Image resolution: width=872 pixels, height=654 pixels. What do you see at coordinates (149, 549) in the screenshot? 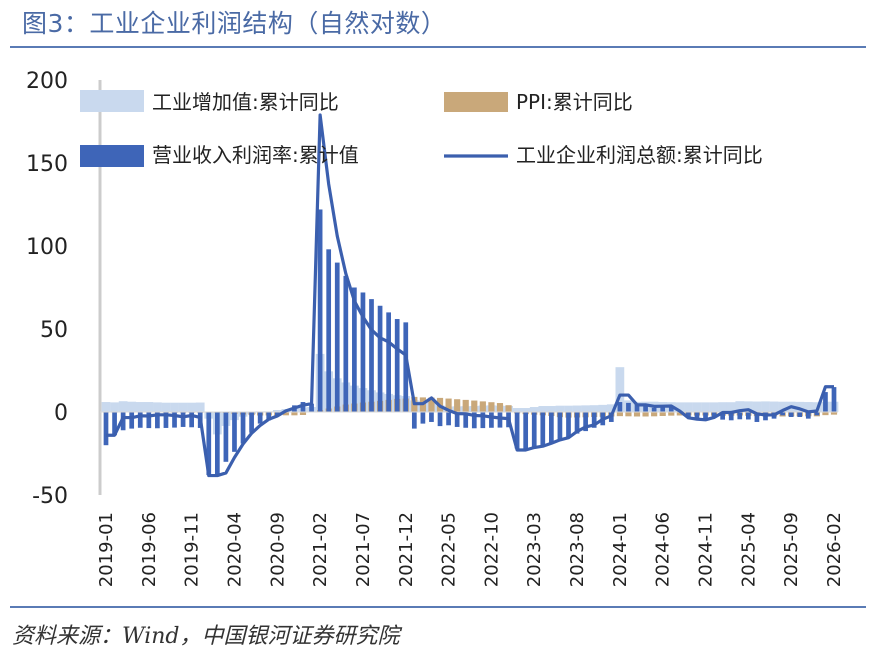
I see `x-tick-label: 2019-06` at bounding box center [149, 549].